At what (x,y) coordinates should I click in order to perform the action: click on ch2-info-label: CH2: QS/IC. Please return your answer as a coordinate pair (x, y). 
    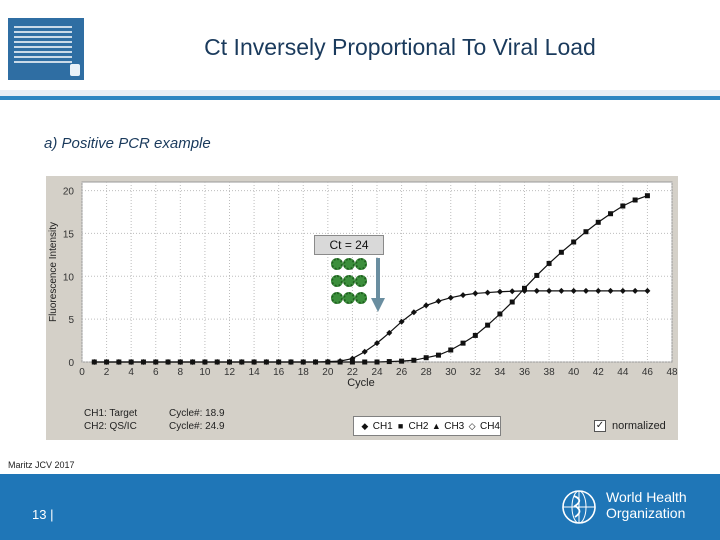
    Looking at the image, I should click on (110, 426).